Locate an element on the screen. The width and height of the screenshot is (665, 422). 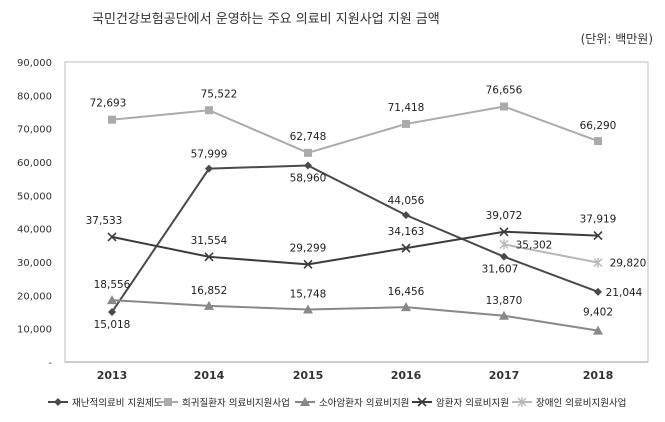
data-label: 62,748 is located at coordinates (308, 137).